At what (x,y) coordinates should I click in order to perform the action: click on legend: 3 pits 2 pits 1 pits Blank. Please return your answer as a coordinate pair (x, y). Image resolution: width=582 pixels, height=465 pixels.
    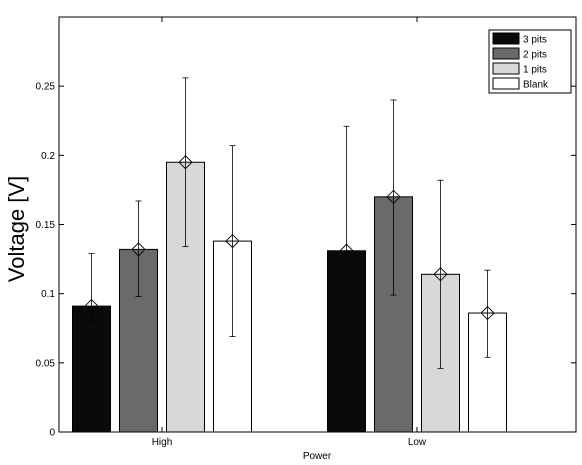
    Looking at the image, I should click on (530, 61).